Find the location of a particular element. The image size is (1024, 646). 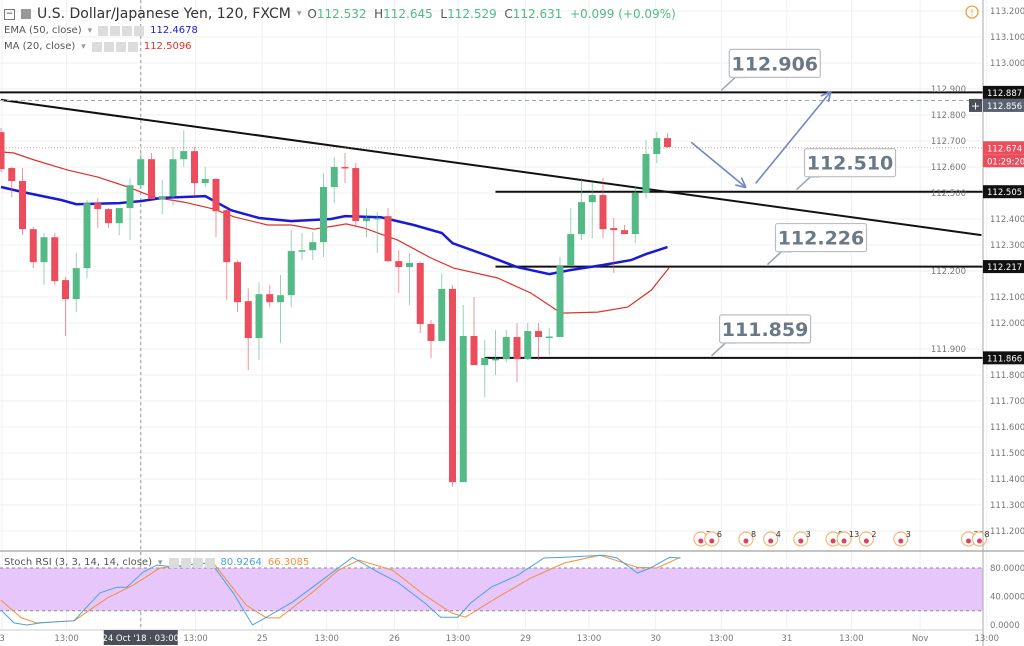

arrow-head is located at coordinates (741, 186).